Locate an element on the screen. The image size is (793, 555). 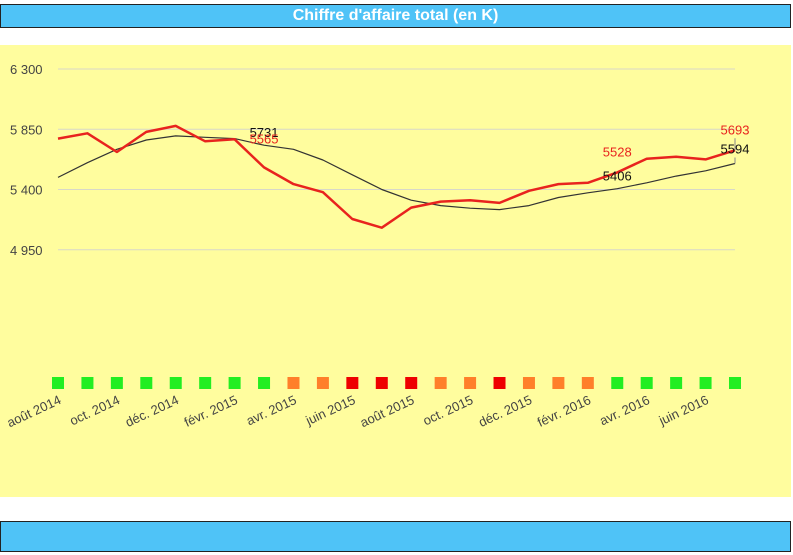
x-tick-label: juin 2016 is located at coordinates (683, 410).